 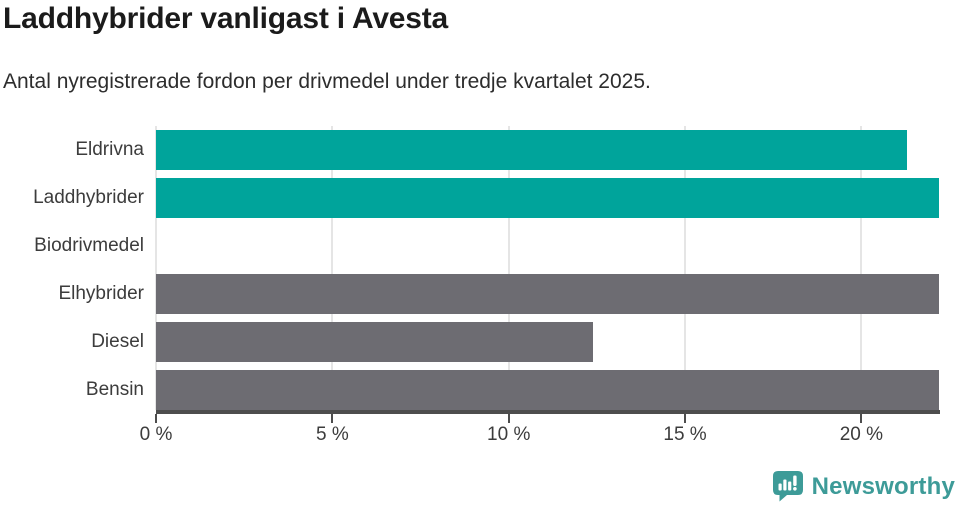 I want to click on bar-laddhybrider, so click(x=547, y=198).